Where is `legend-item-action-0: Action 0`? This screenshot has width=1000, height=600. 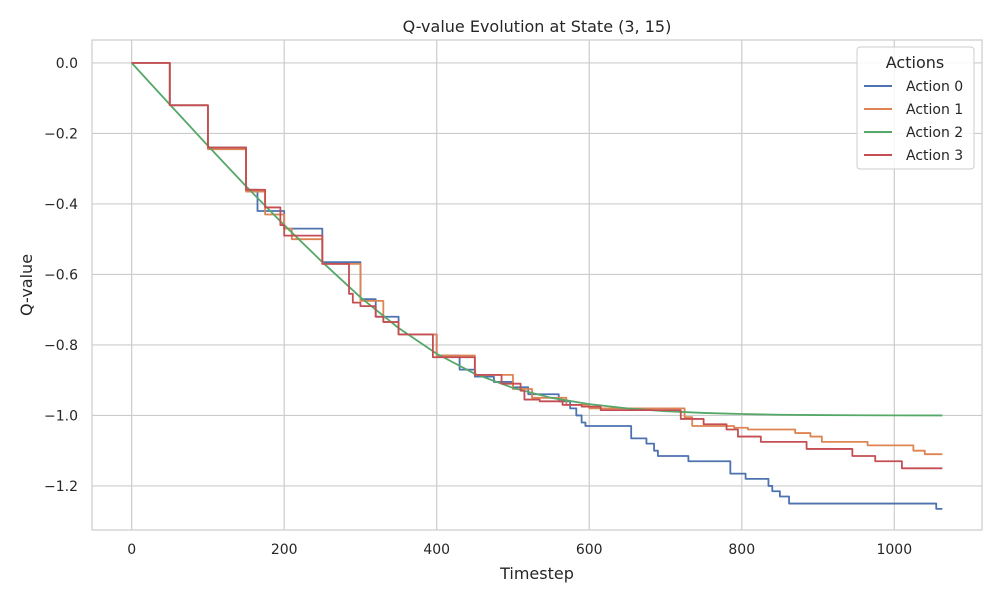 legend-item-action-0: Action 0 is located at coordinates (913, 87).